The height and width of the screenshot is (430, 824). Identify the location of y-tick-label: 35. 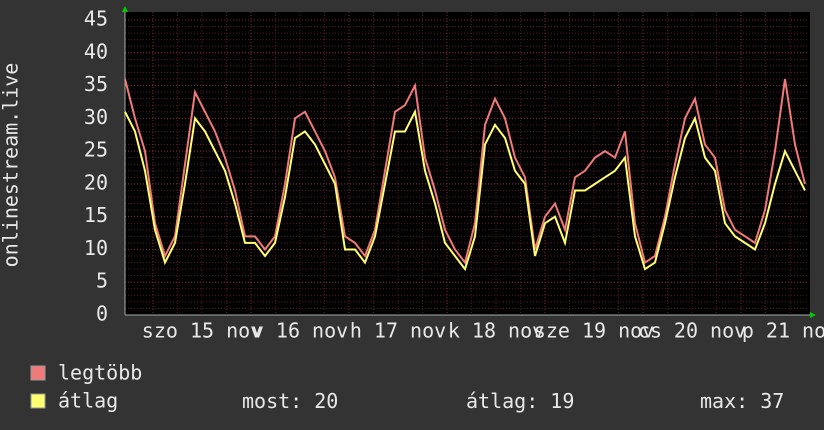
(96, 84).